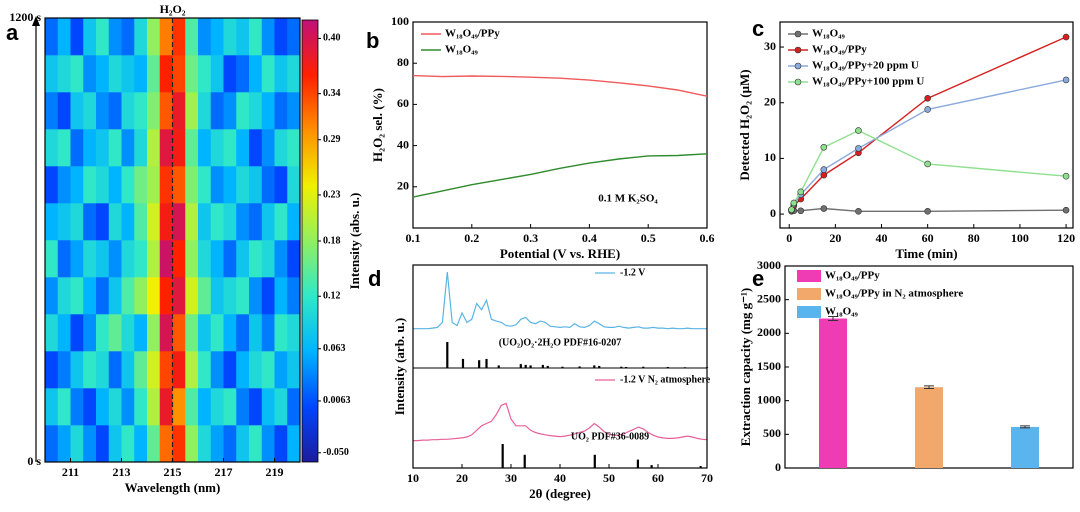  Describe the element at coordinates (1020, 238) in the screenshot. I see `x-tick-label: 100` at that location.